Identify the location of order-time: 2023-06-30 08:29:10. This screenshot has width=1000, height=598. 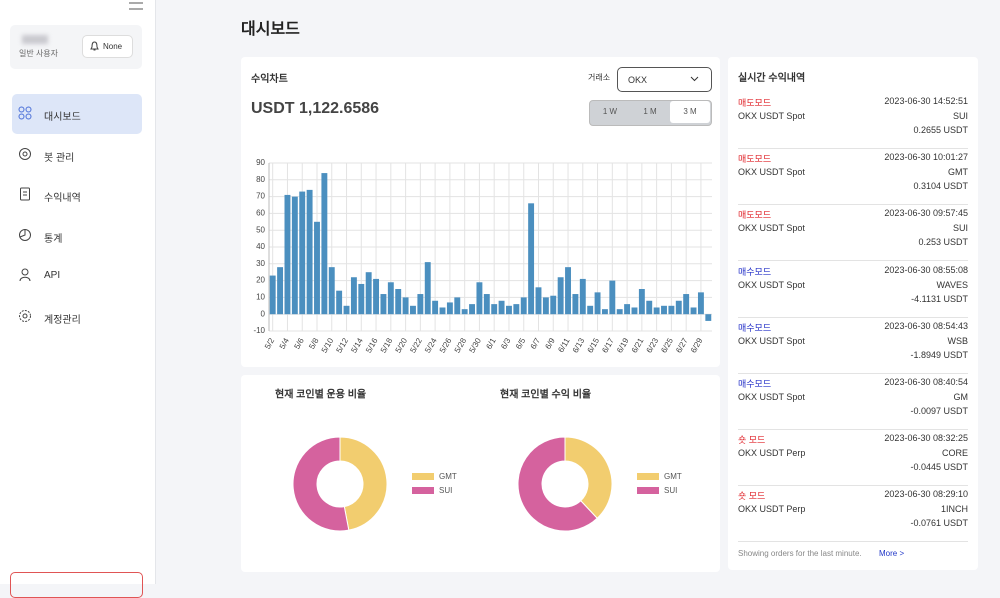
(926, 494).